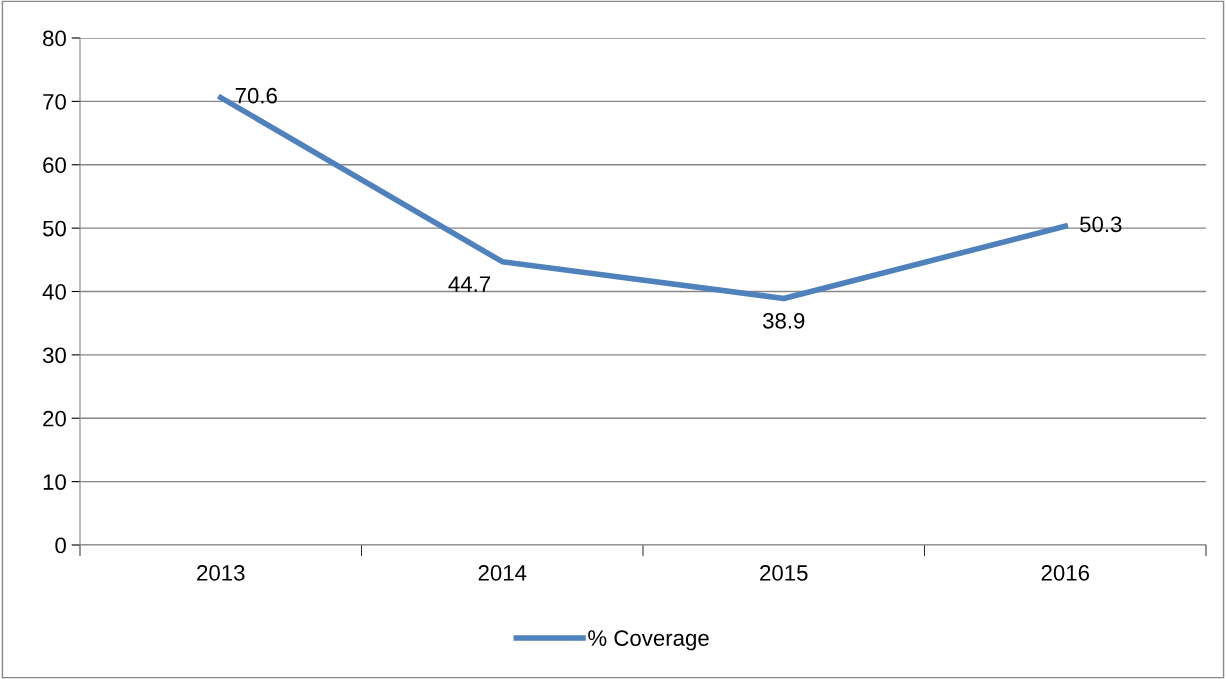  I want to click on data-label: 38.9, so click(783, 320).